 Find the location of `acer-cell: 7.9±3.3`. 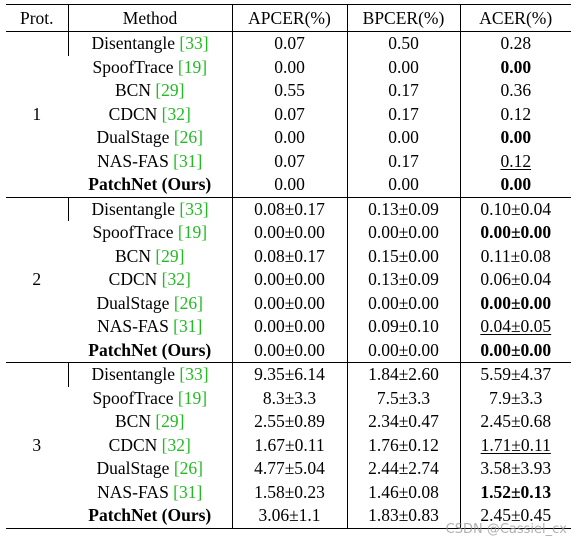

acer-cell: 7.9±3.3 is located at coordinates (515, 398).